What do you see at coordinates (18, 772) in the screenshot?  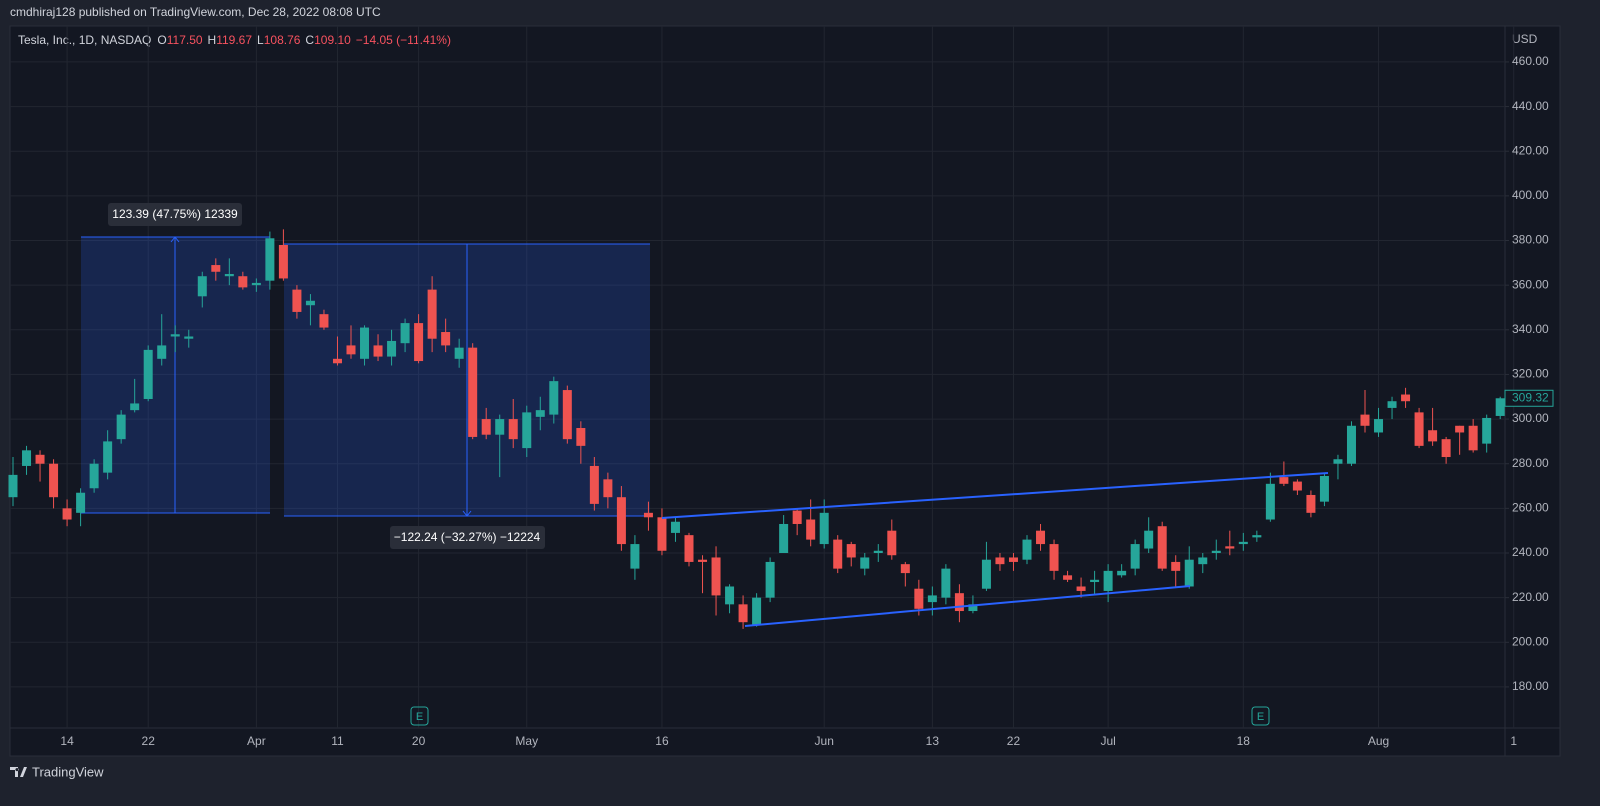 I see `logo-icon` at bounding box center [18, 772].